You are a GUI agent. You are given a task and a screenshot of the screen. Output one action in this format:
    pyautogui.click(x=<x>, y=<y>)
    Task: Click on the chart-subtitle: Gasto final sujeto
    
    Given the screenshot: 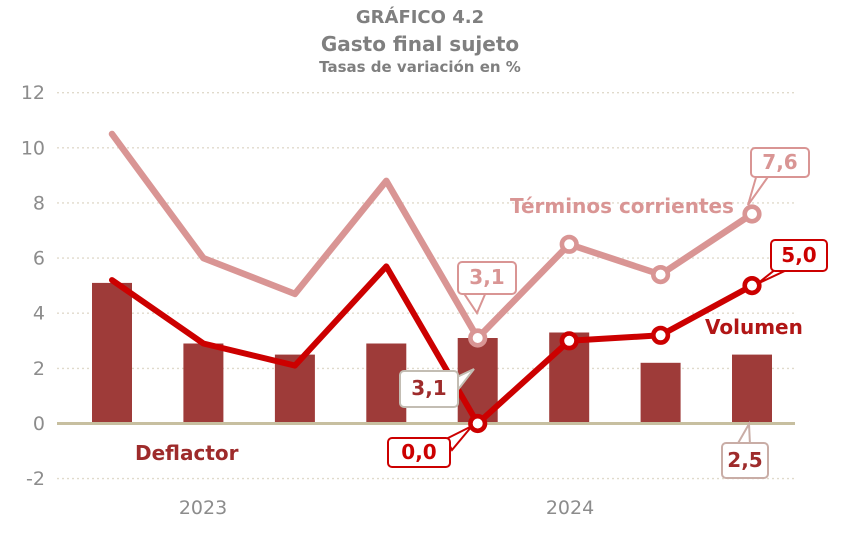 What is the action you would take?
    pyautogui.click(x=420, y=44)
    